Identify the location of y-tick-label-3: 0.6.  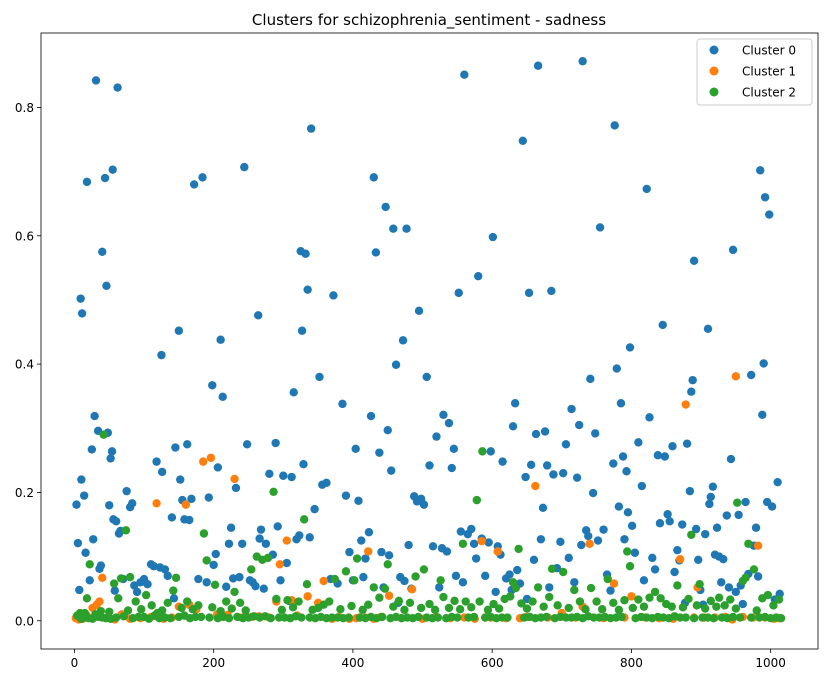
(24, 236).